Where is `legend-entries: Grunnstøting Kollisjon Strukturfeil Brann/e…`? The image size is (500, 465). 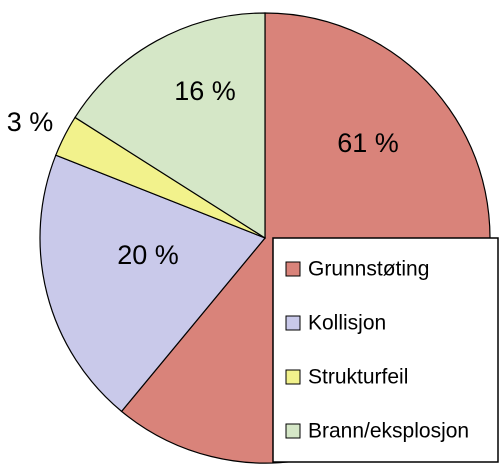 legend-entries: Grunnstøting Kollisjon Strukturfeil Brann/e… is located at coordinates (377, 350).